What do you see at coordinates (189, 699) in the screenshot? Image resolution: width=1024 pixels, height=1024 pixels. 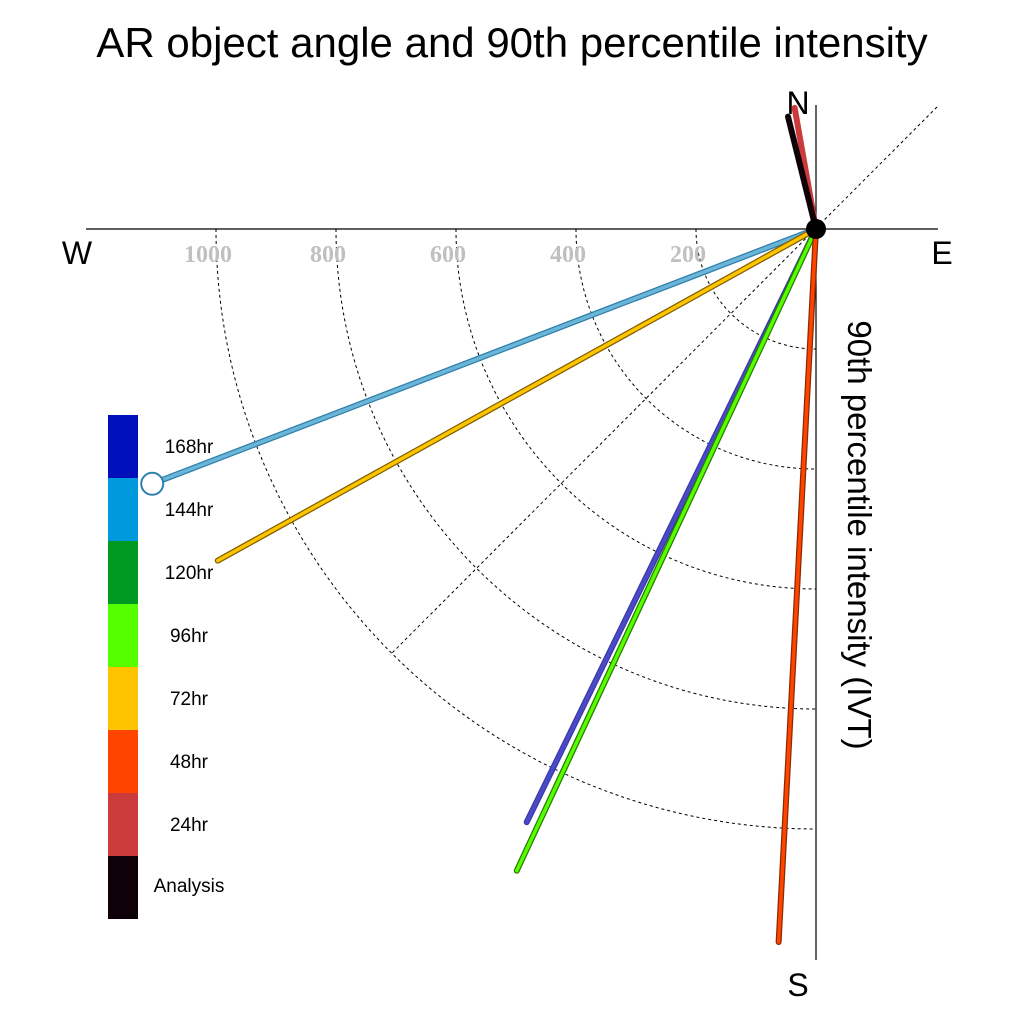 I see `legend-label: 72hr` at bounding box center [189, 699].